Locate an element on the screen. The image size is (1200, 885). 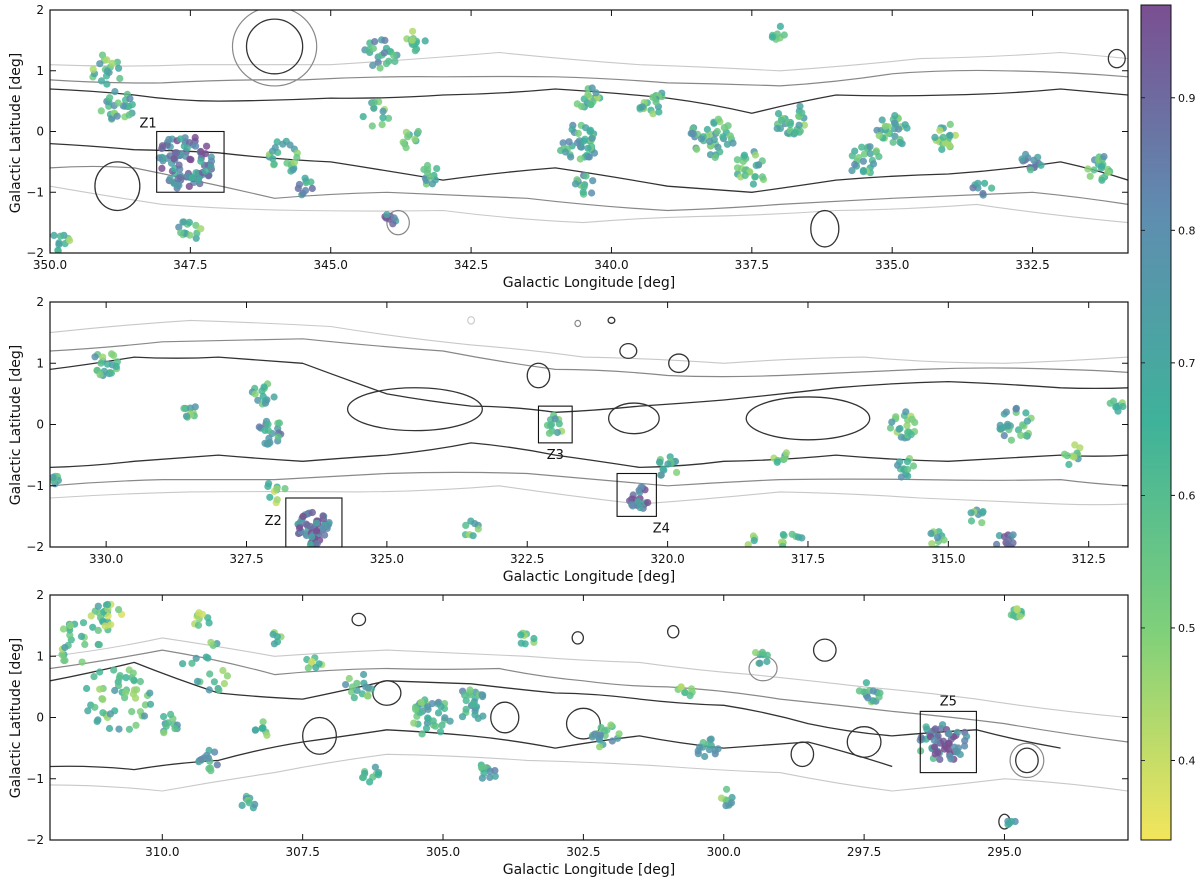
zoom-box-z2 is located at coordinates (314, 522).